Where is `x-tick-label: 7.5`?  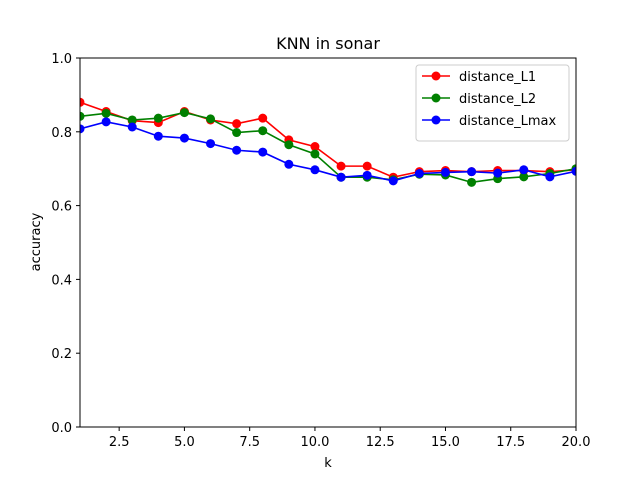
x-tick-label: 7.5 is located at coordinates (249, 442).